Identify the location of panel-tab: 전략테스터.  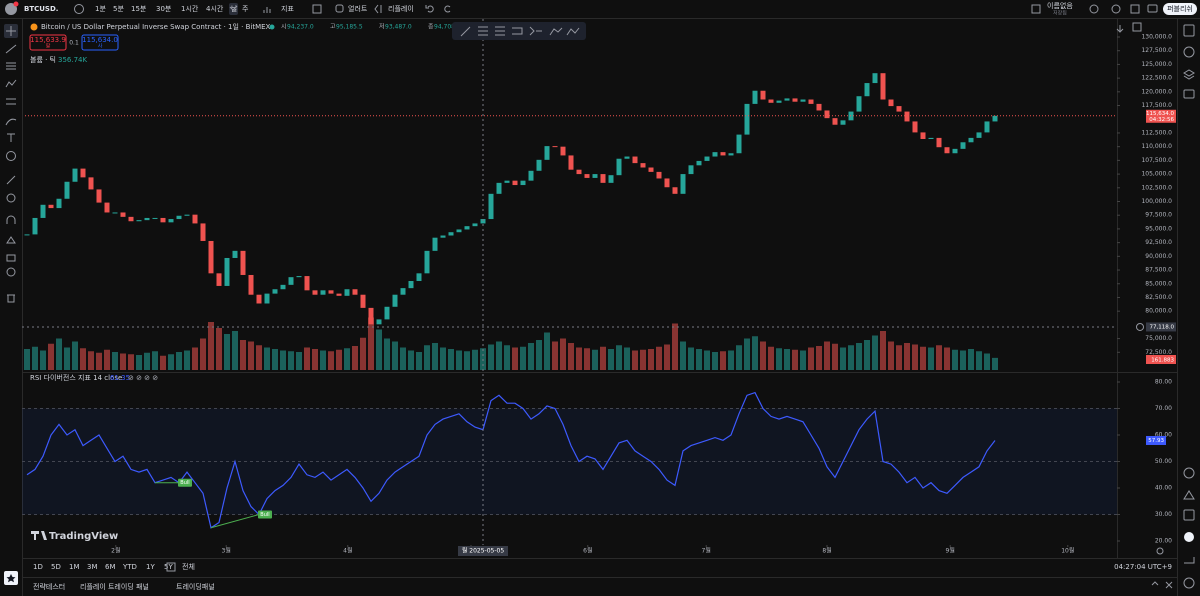
(49, 586).